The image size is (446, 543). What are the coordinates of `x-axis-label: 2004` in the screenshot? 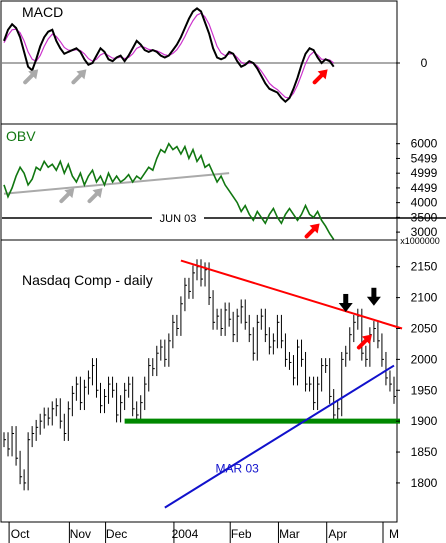 It's located at (185, 534).